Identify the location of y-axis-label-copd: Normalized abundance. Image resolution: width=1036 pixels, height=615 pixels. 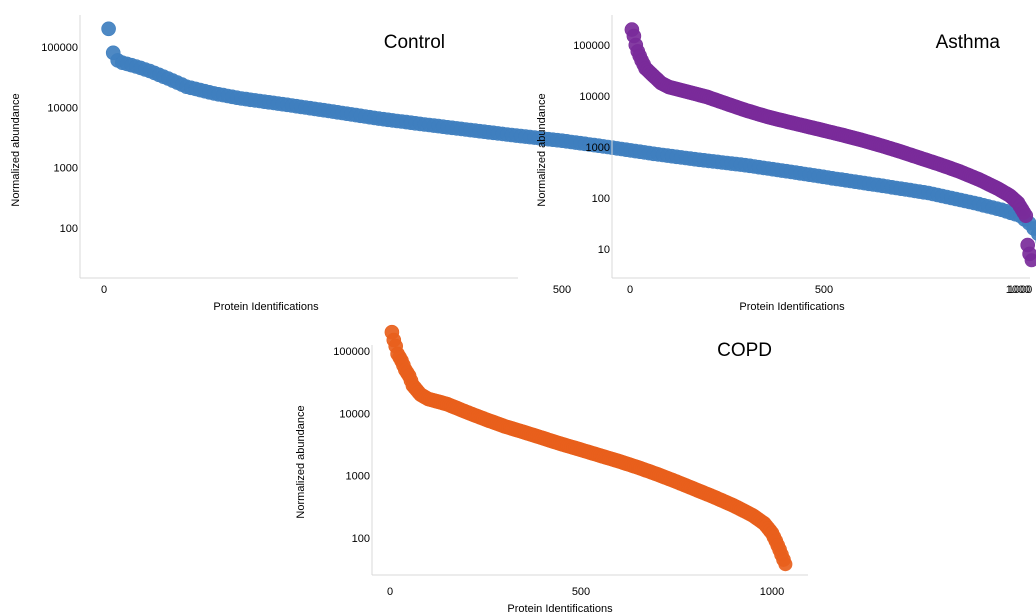
(301, 461).